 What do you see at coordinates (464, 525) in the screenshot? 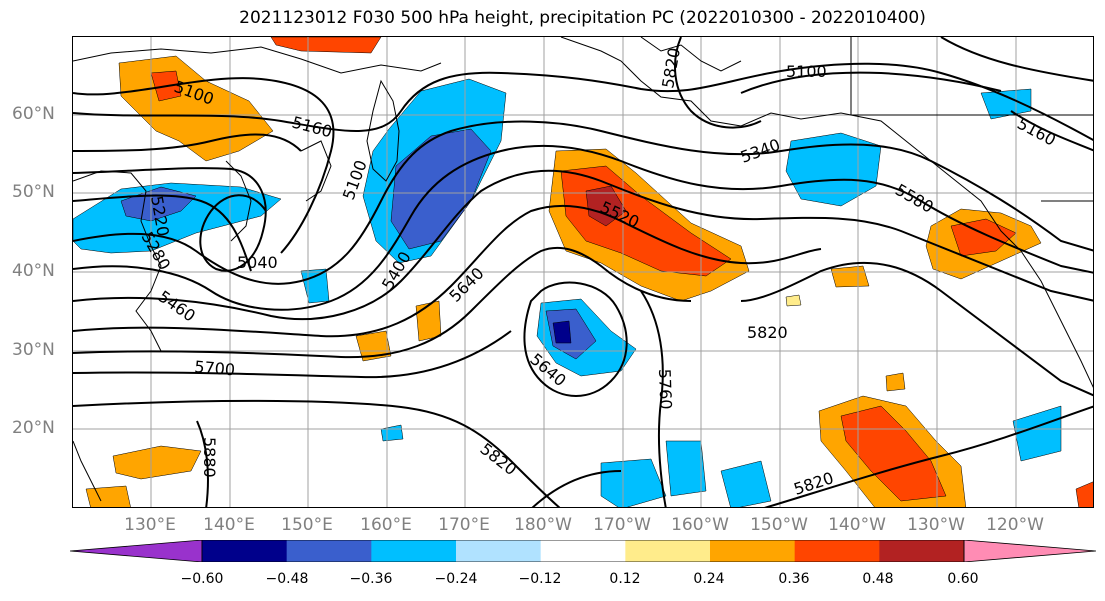
I see `lon-label-170e: 170°E` at bounding box center [464, 525].